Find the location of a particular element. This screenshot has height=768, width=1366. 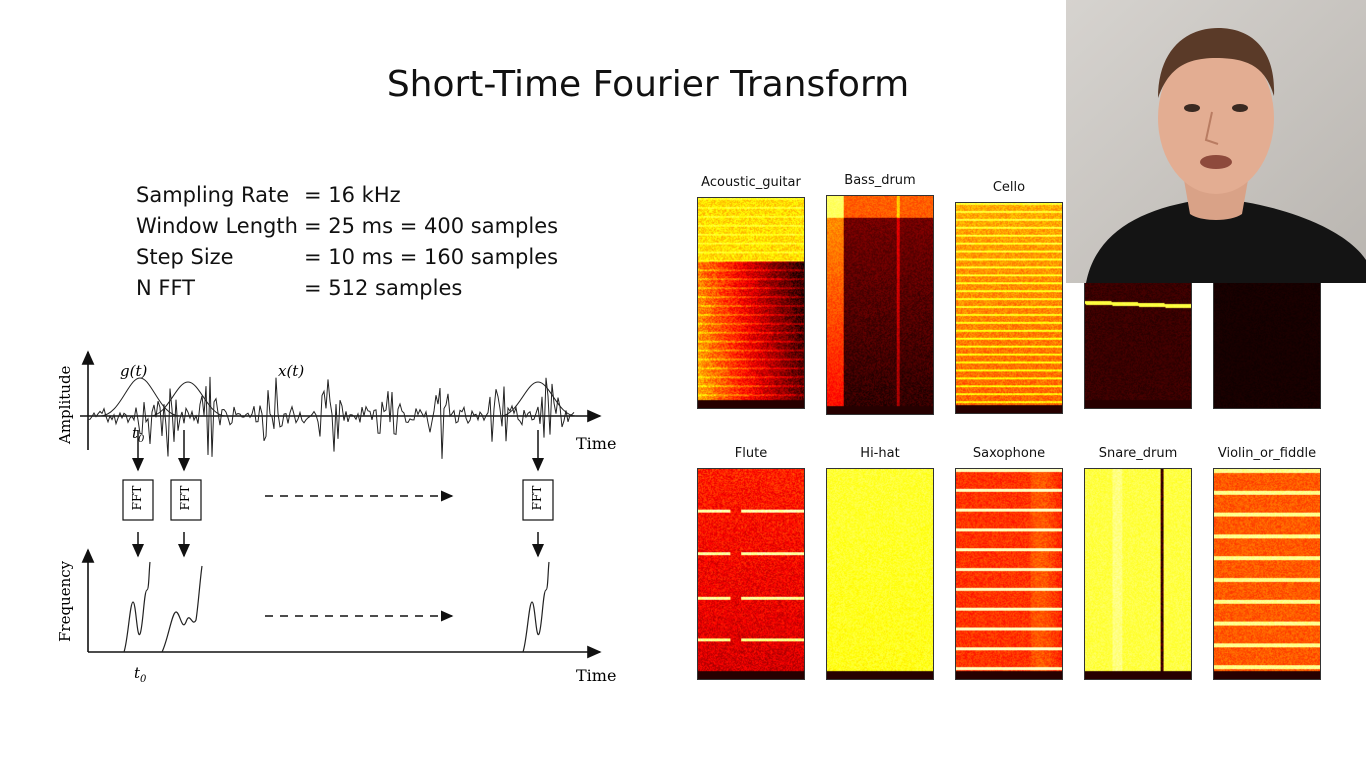

spectrogram-label: Flute is located at coordinates (751, 453).